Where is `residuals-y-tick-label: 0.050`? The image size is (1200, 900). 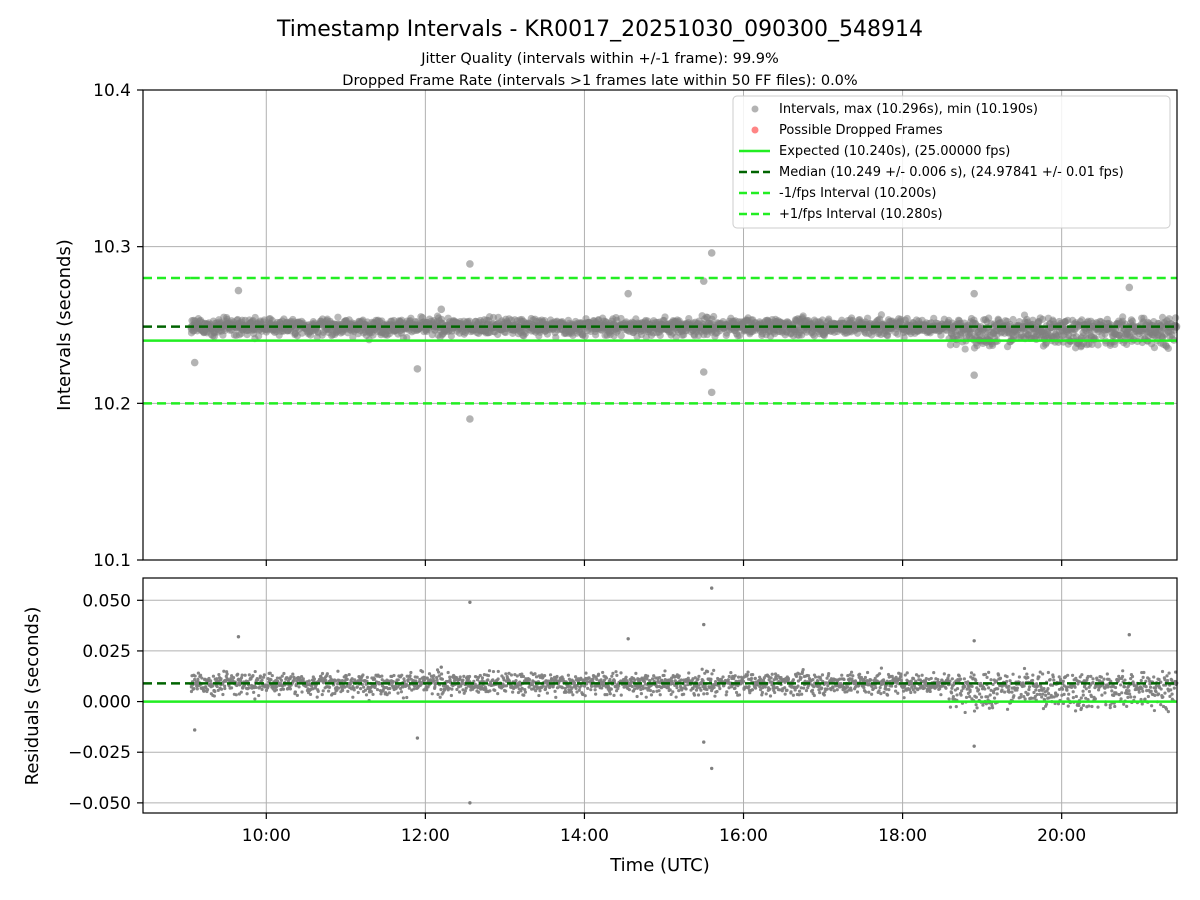 residuals-y-tick-label: 0.050 is located at coordinates (106, 601).